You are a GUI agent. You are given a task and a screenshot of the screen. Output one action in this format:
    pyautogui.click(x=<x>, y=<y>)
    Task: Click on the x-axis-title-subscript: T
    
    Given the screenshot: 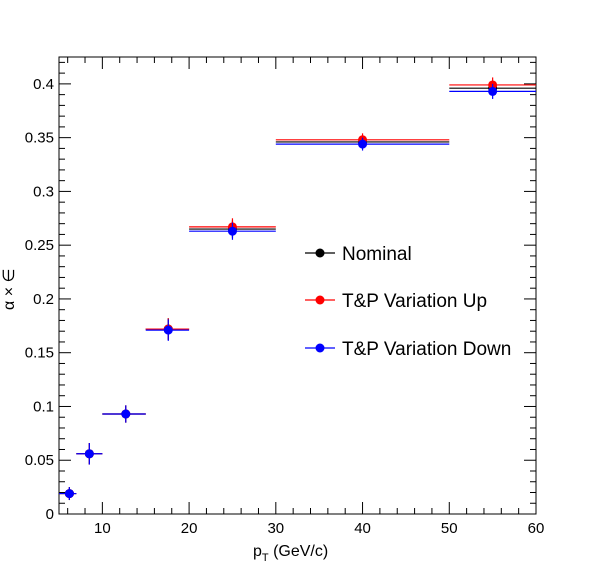 What is the action you would take?
    pyautogui.click(x=265, y=558)
    